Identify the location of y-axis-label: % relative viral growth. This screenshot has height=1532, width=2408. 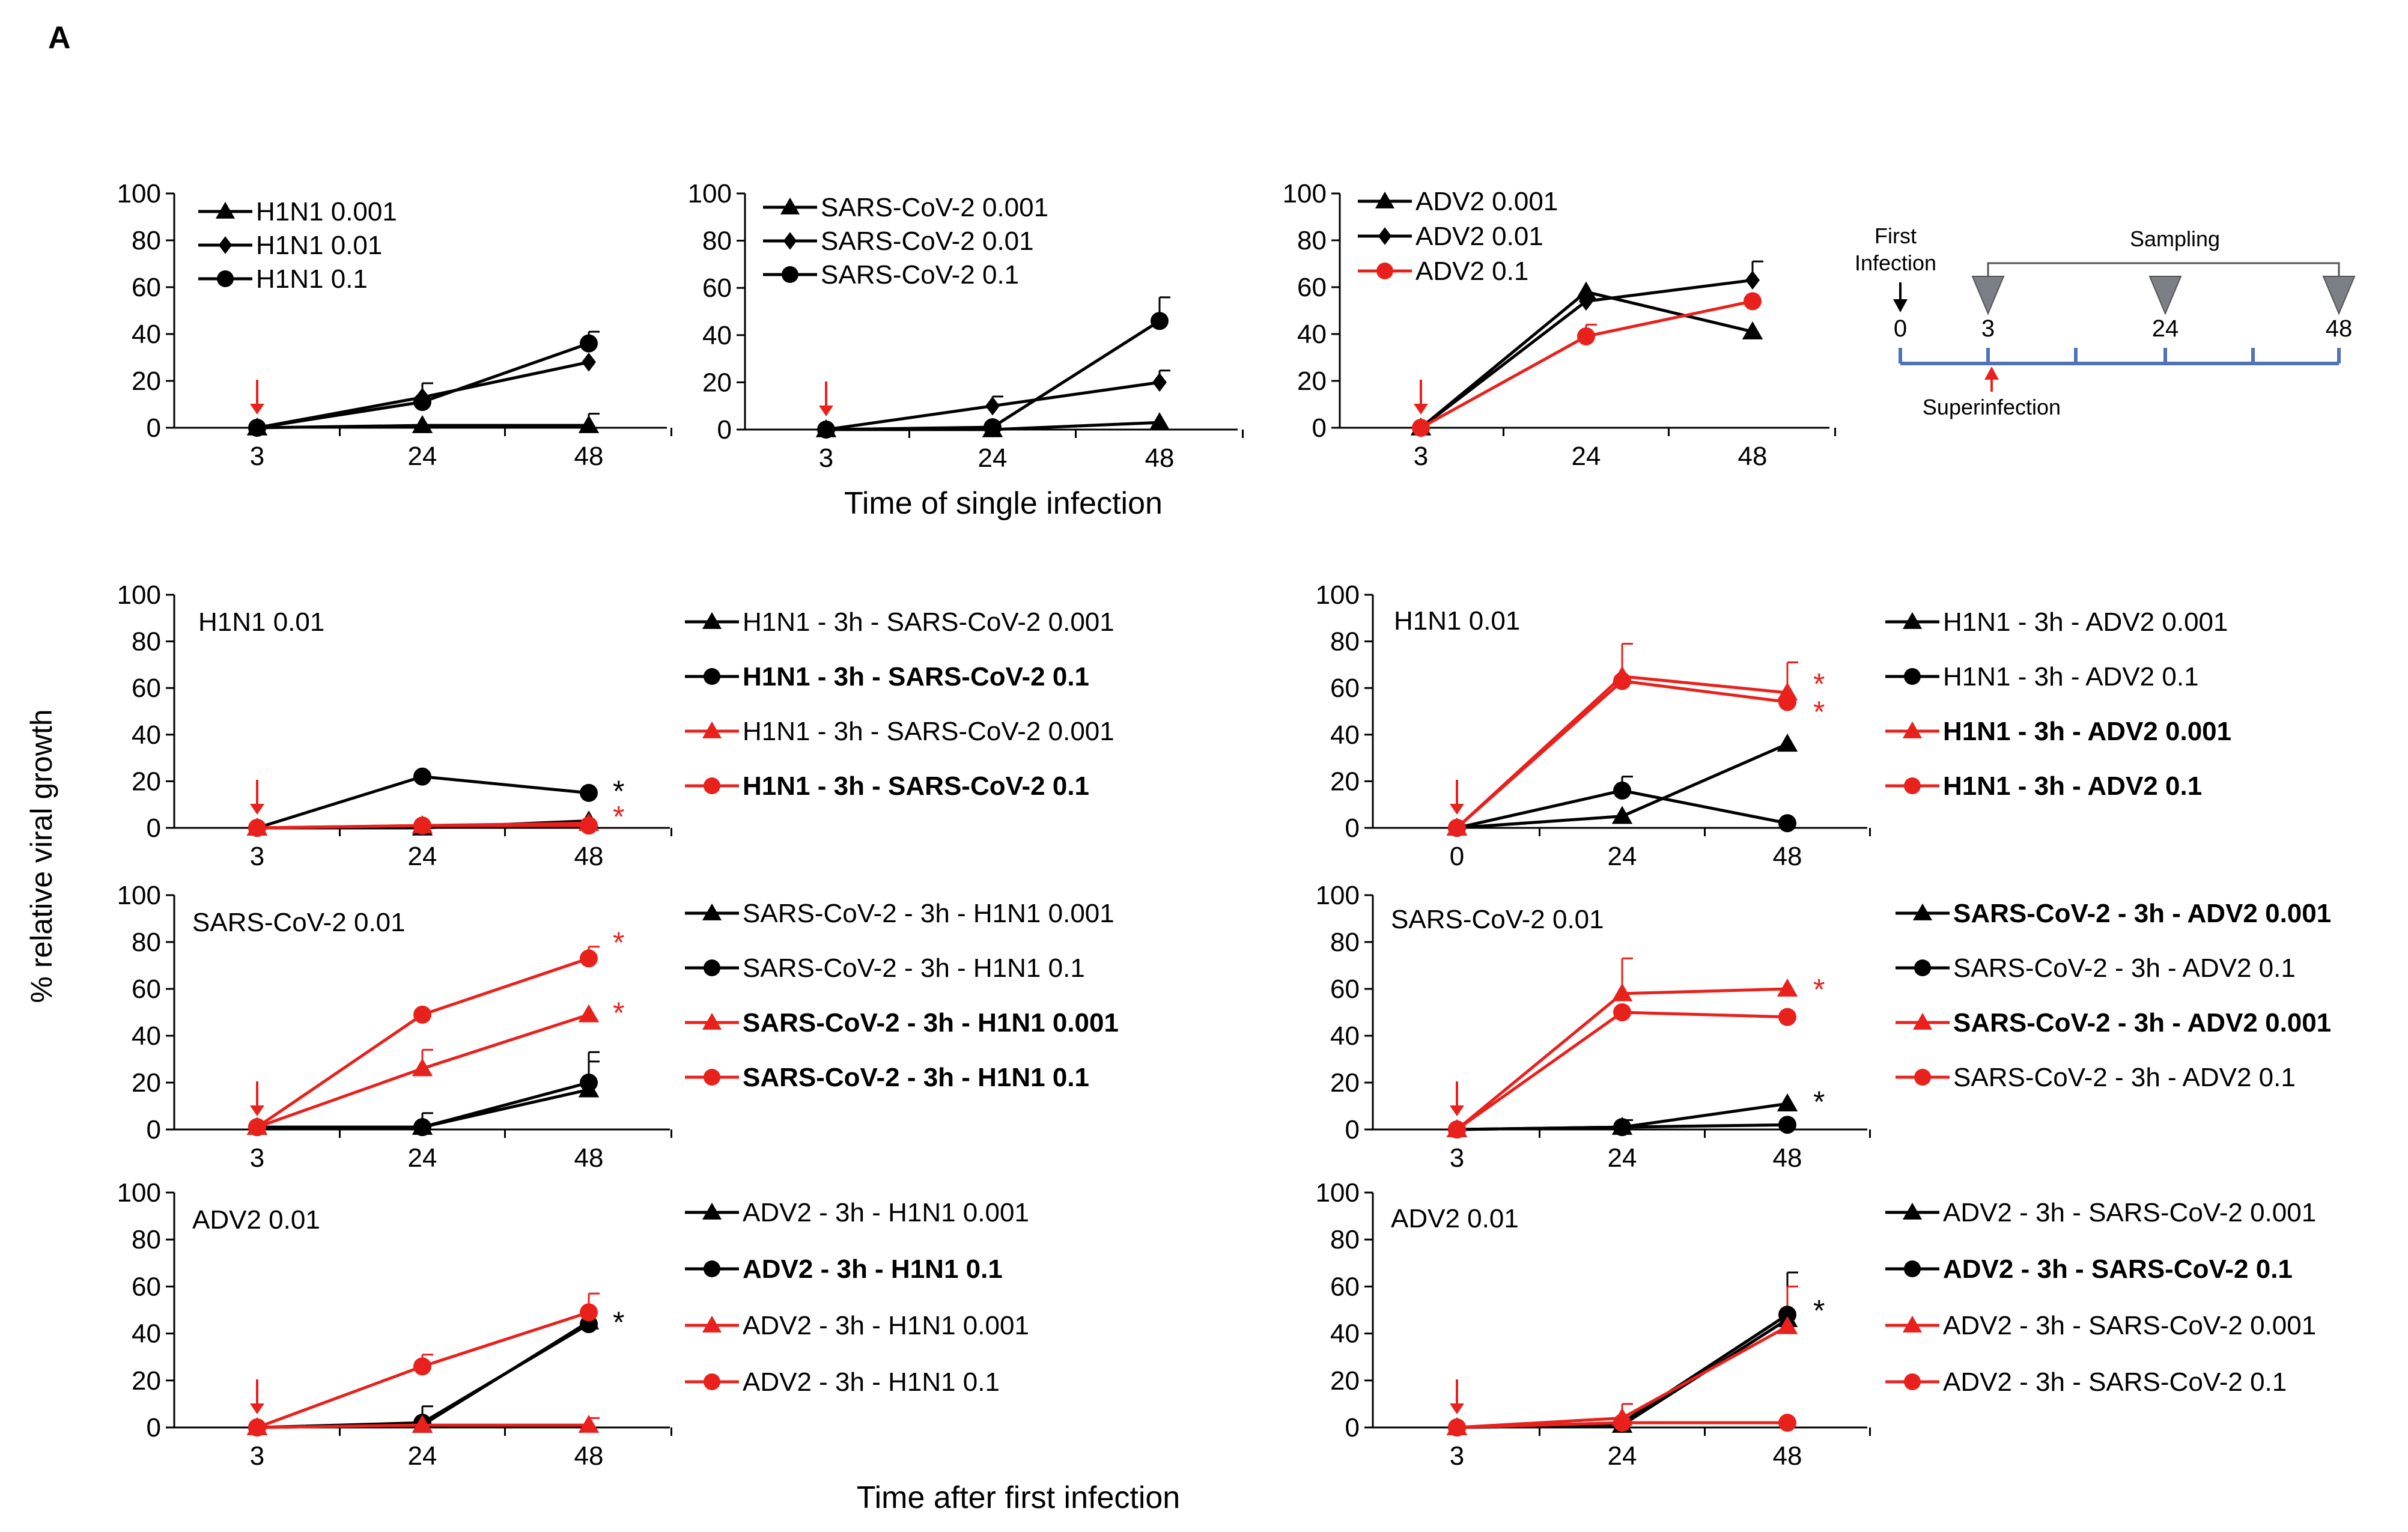
(41, 856).